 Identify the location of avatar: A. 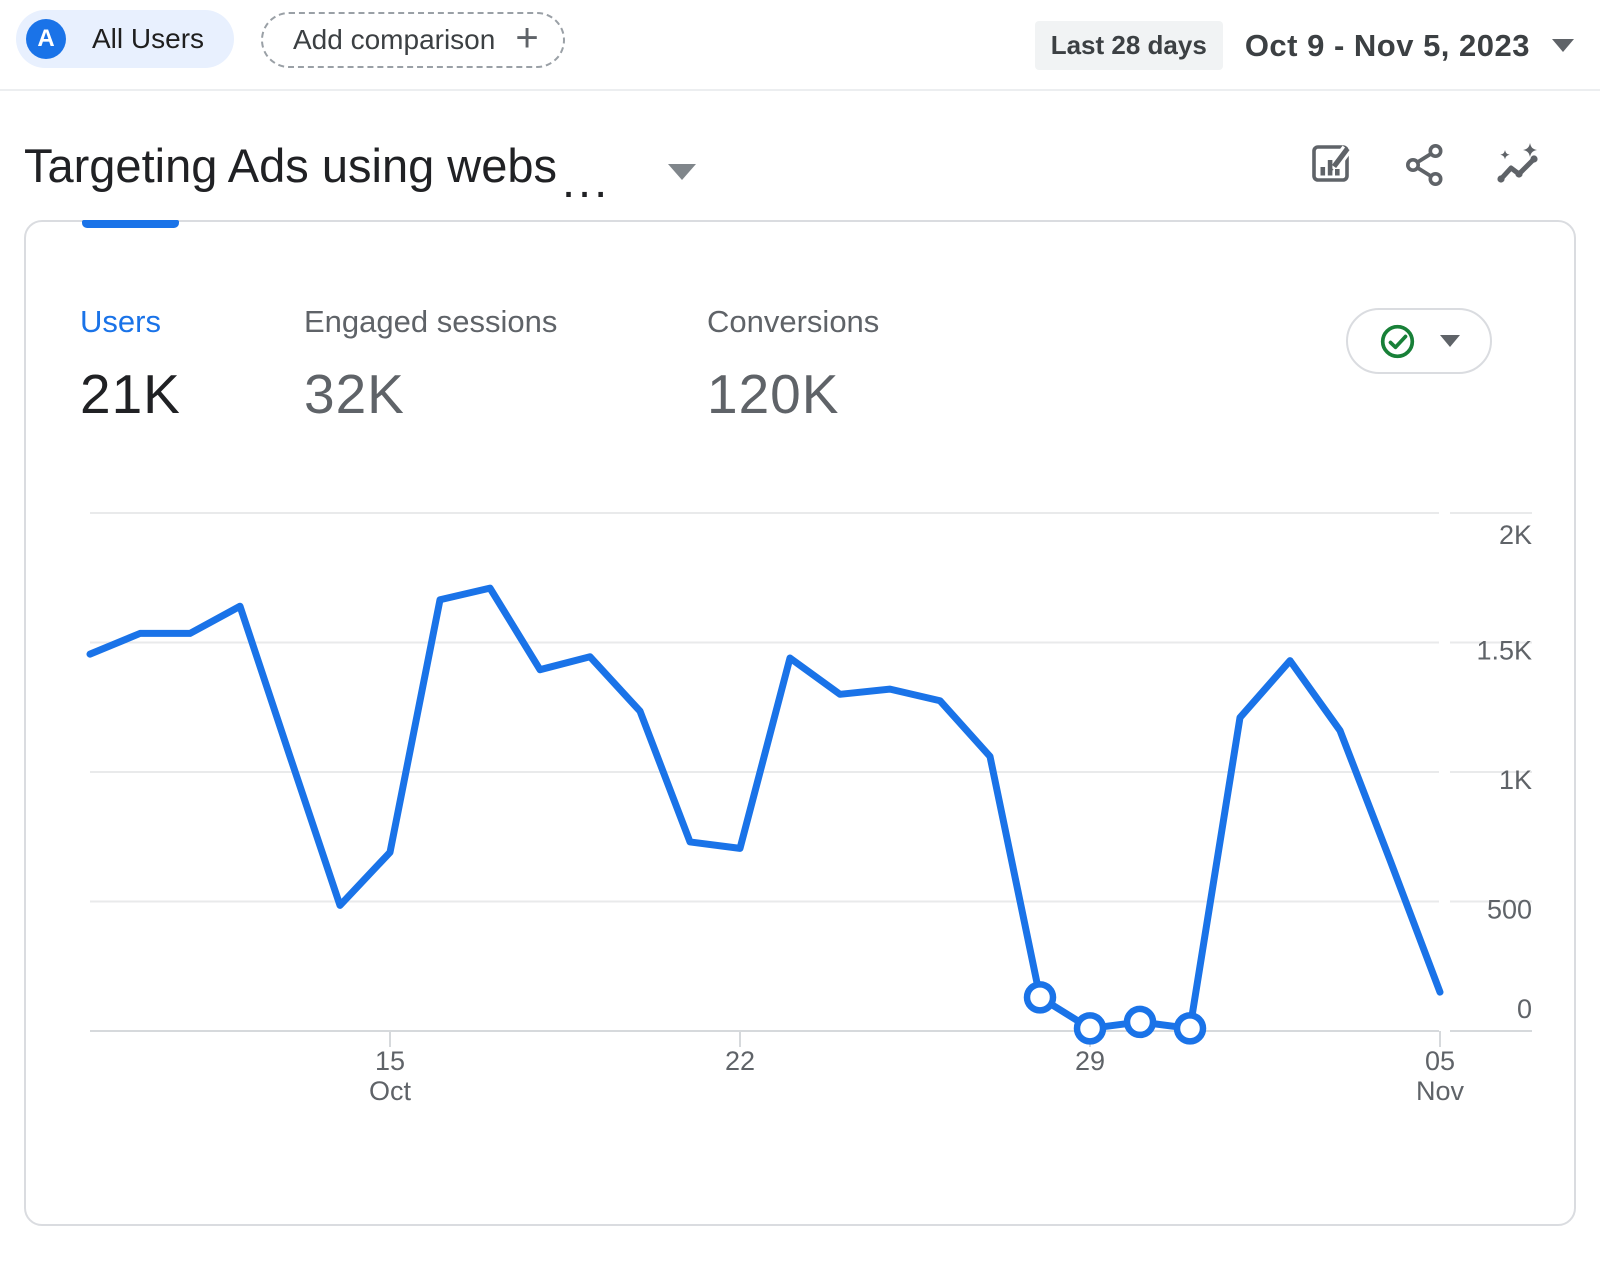
(46, 39).